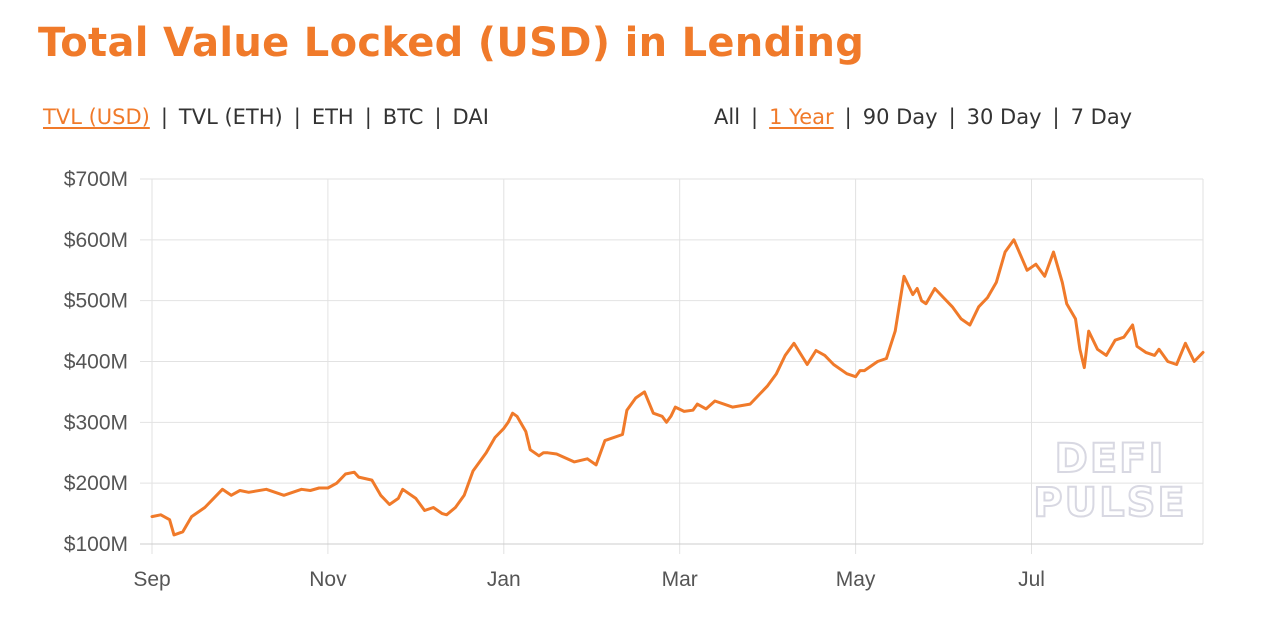  What do you see at coordinates (403, 117) in the screenshot?
I see `tab-btc: BTC` at bounding box center [403, 117].